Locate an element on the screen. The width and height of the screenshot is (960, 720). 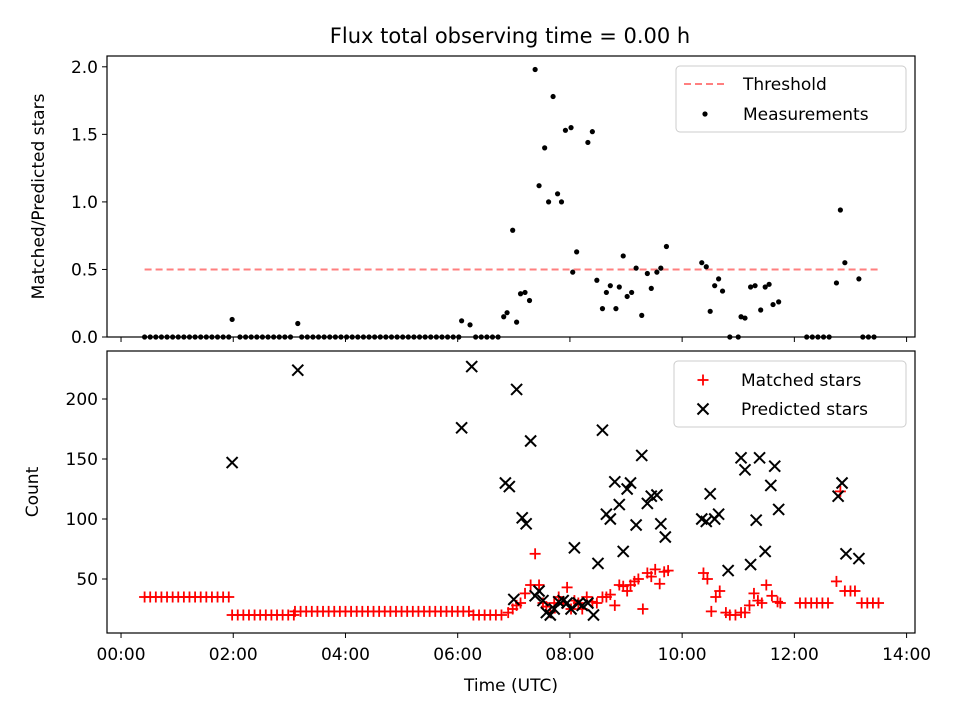
measurements-legend-swatch is located at coordinates (705, 114).